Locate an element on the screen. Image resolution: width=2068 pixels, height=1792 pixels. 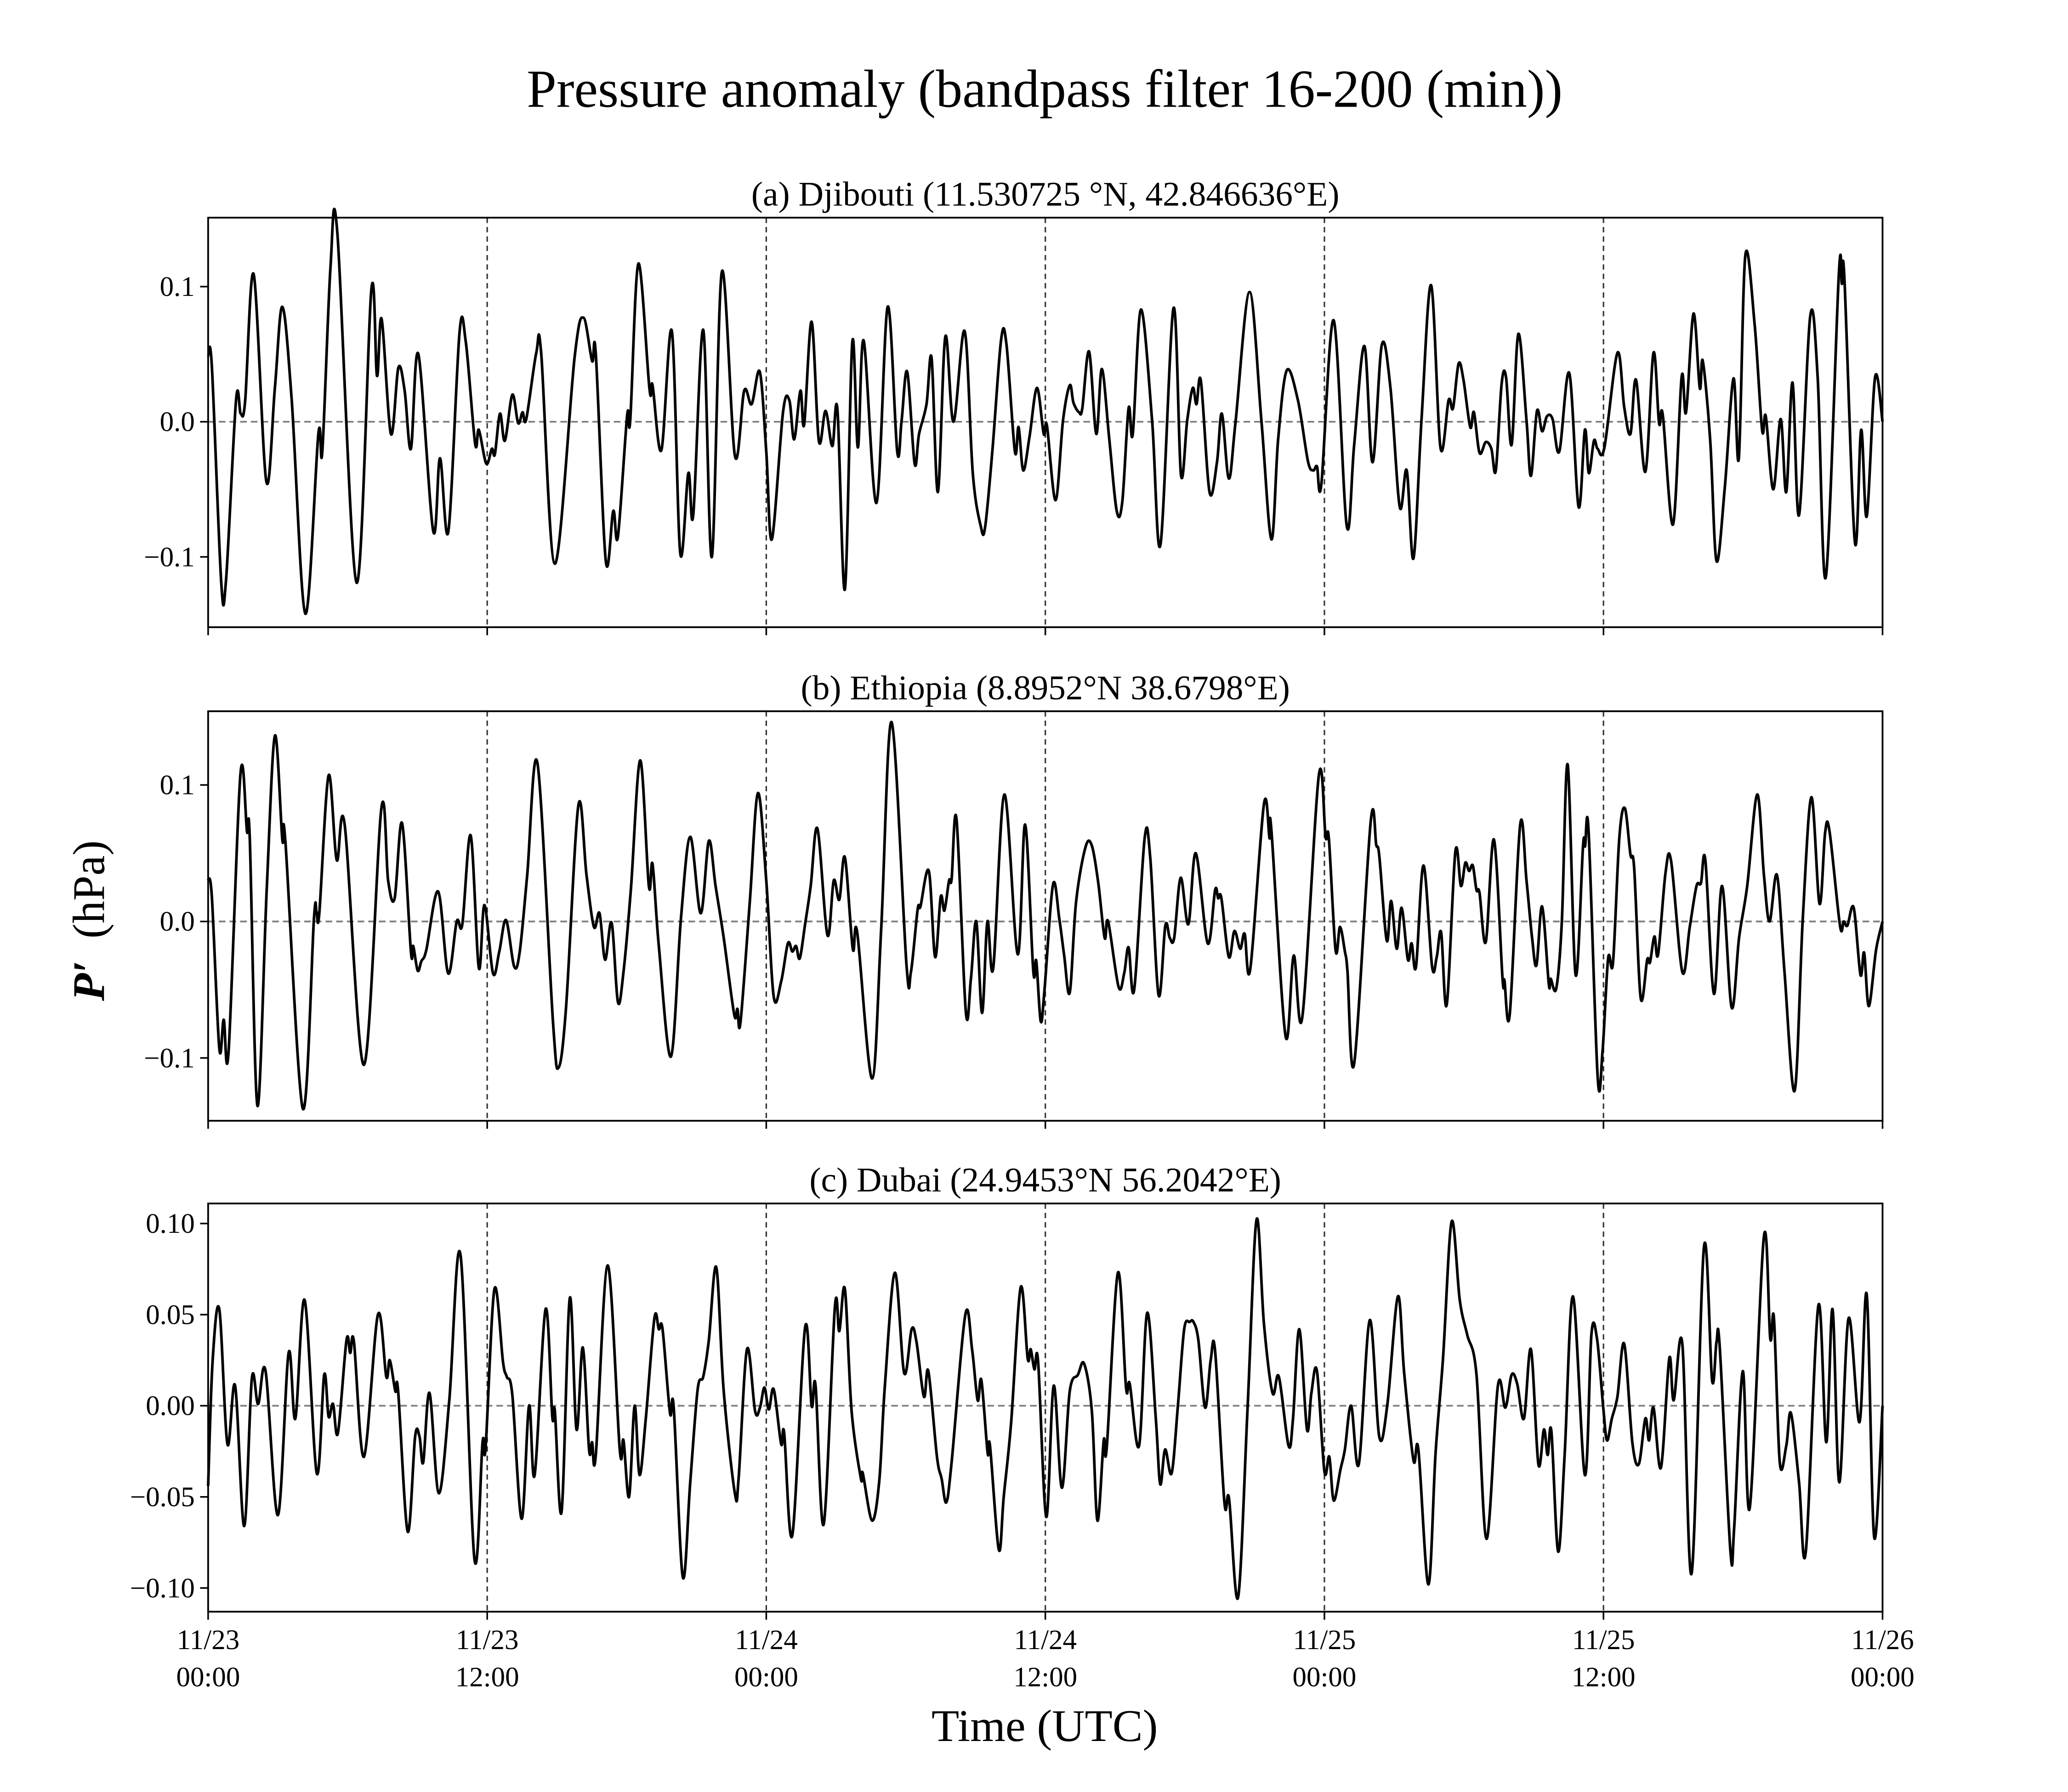
y-tick-label: 0.10 is located at coordinates (170, 1223).